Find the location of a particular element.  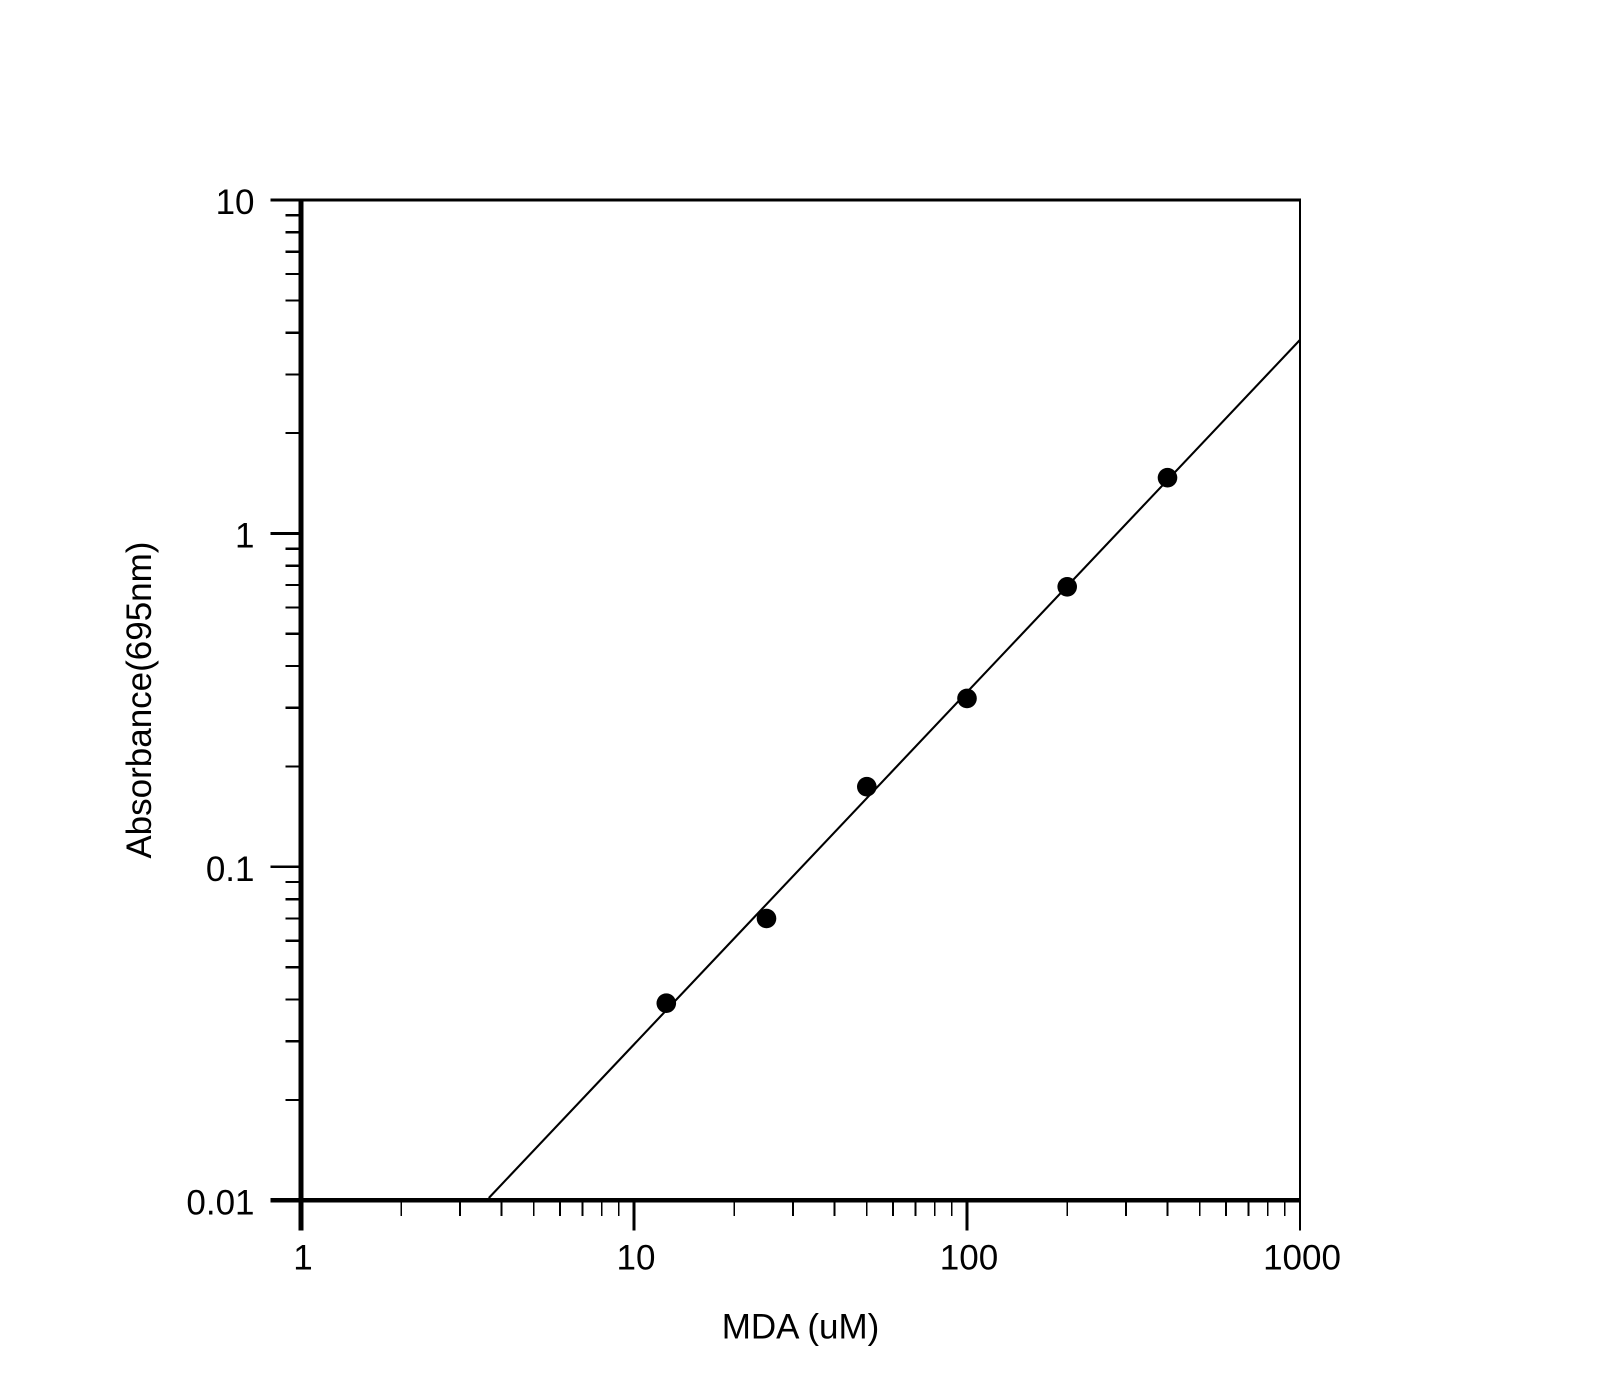

x-tick-label: 1000 is located at coordinates (1302, 1257).